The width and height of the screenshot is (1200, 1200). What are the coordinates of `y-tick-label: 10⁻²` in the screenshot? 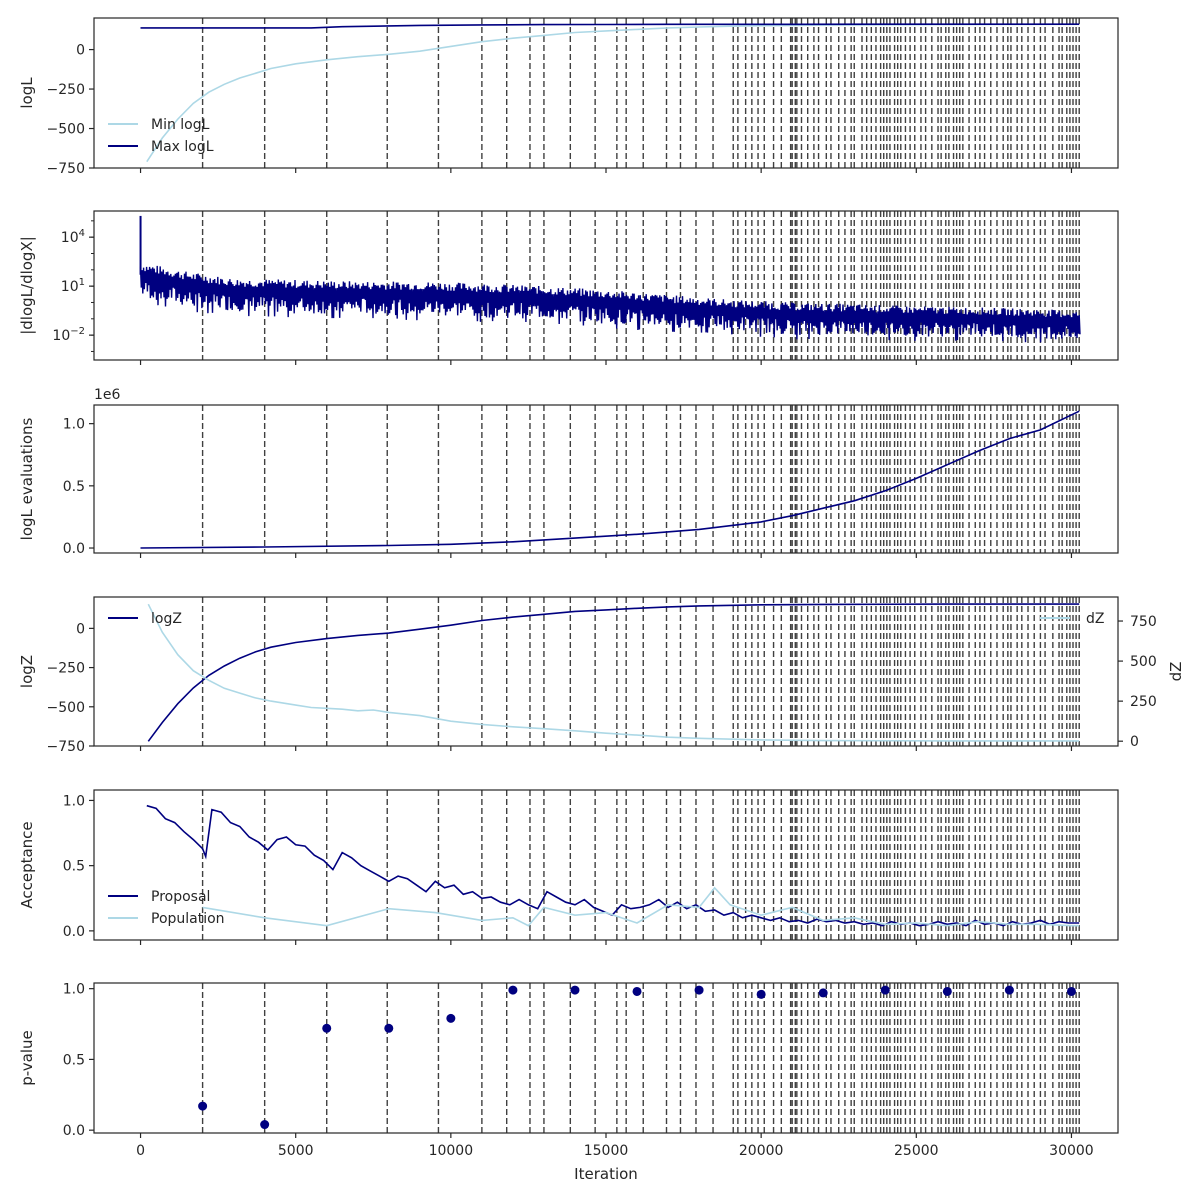 It's located at (68, 335).